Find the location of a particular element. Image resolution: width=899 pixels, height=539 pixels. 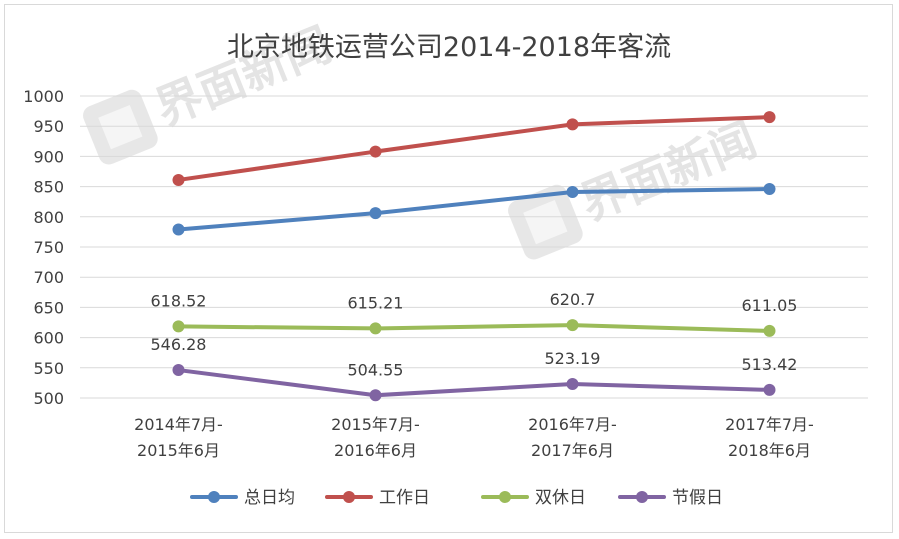

legend-item: 总日均 is located at coordinates (242, 498).